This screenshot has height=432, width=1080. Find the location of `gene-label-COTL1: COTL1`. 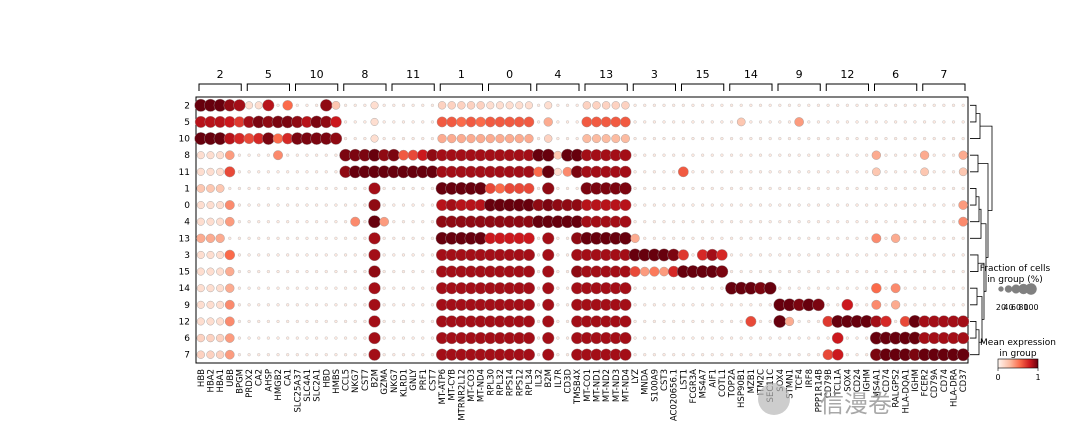

gene-label-COTL1: COTL1 is located at coordinates (723, 383).